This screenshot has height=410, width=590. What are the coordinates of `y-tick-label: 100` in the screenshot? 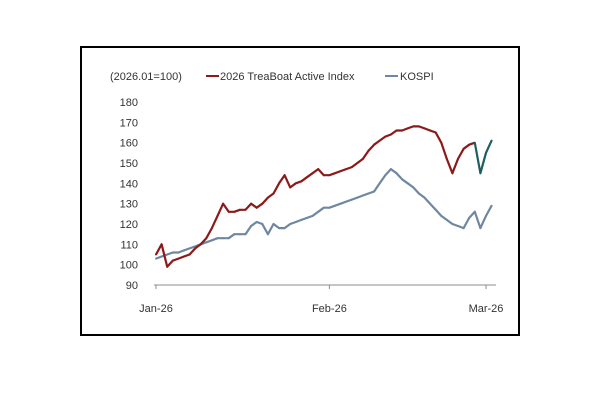 It's located at (129, 266).